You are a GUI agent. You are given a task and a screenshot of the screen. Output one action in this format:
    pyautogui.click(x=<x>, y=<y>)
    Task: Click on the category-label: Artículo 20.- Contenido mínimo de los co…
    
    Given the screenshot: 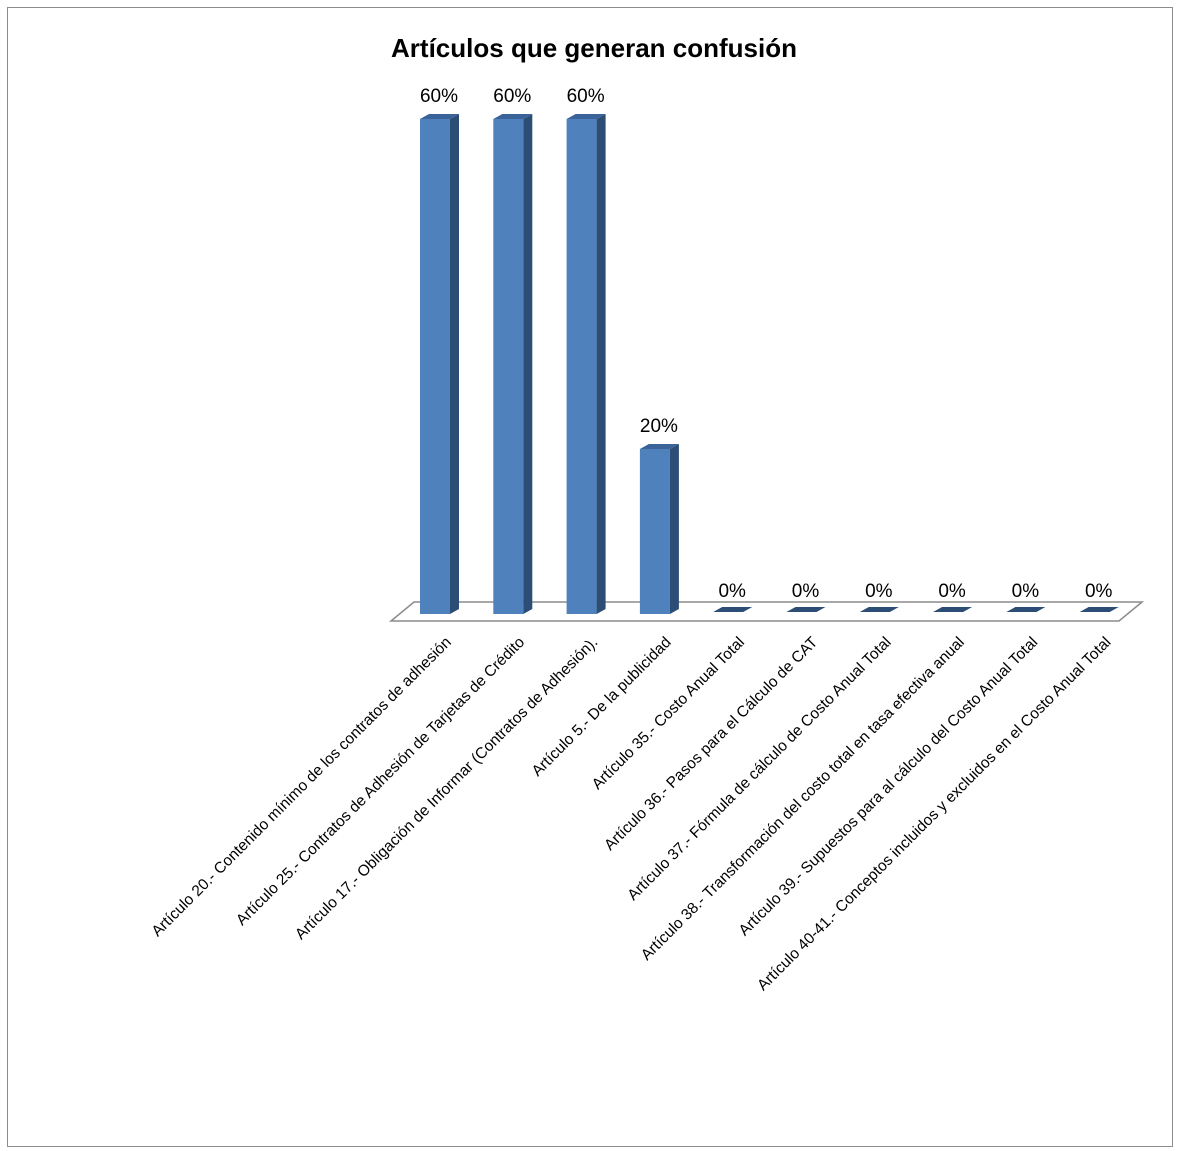 What is the action you would take?
    pyautogui.click(x=302, y=787)
    